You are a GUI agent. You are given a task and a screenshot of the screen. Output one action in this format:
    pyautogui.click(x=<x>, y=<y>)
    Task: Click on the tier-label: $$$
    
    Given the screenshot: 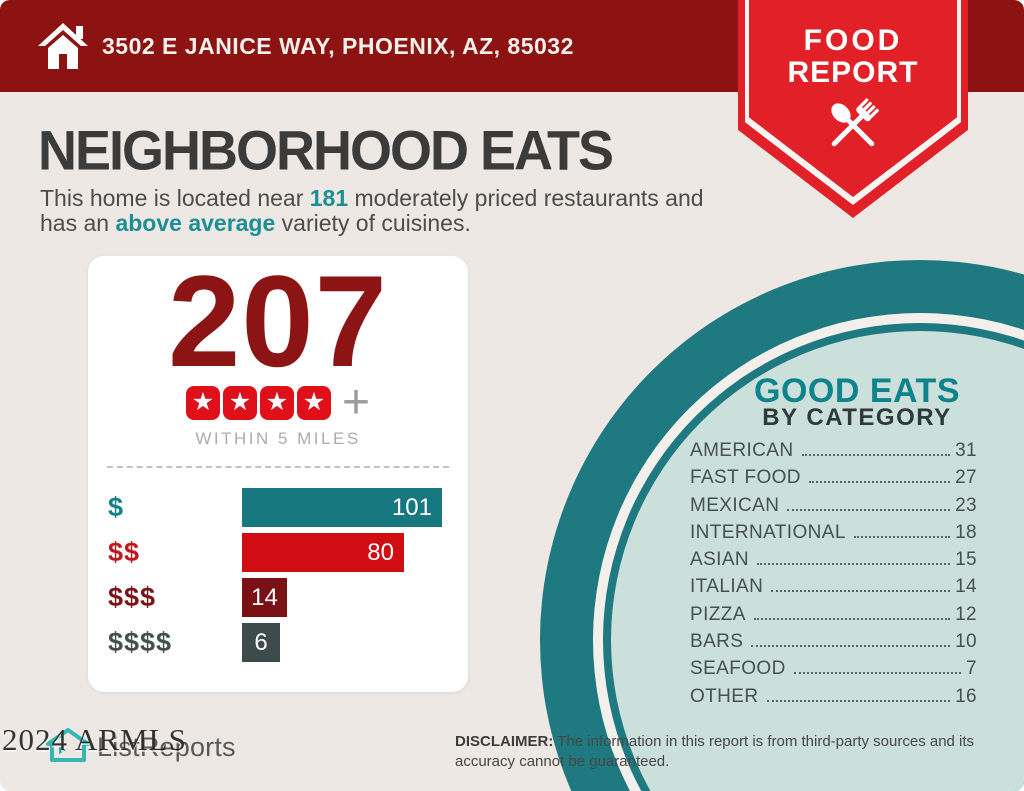 What is the action you would take?
    pyautogui.click(x=132, y=597)
    